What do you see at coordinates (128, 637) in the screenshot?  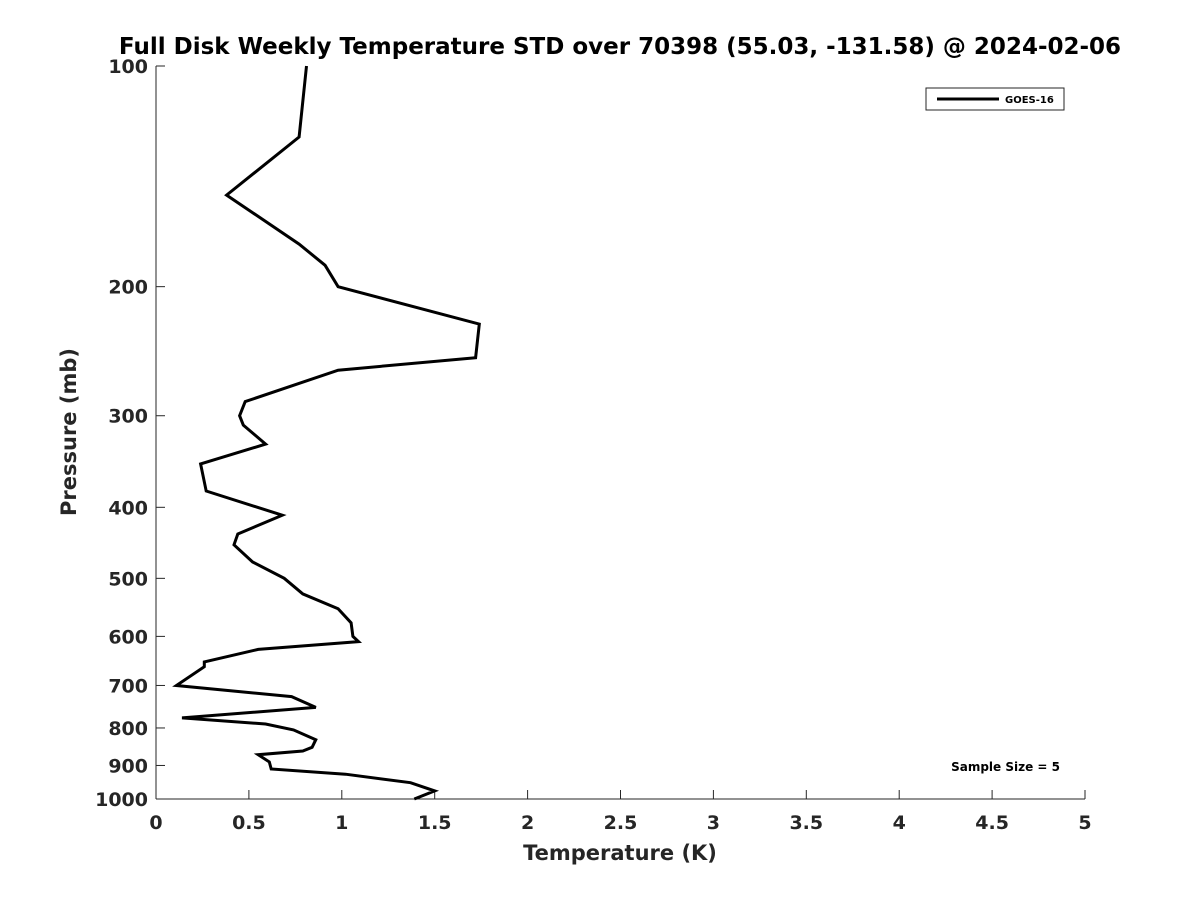 I see `y-tick-label: 600` at bounding box center [128, 637].